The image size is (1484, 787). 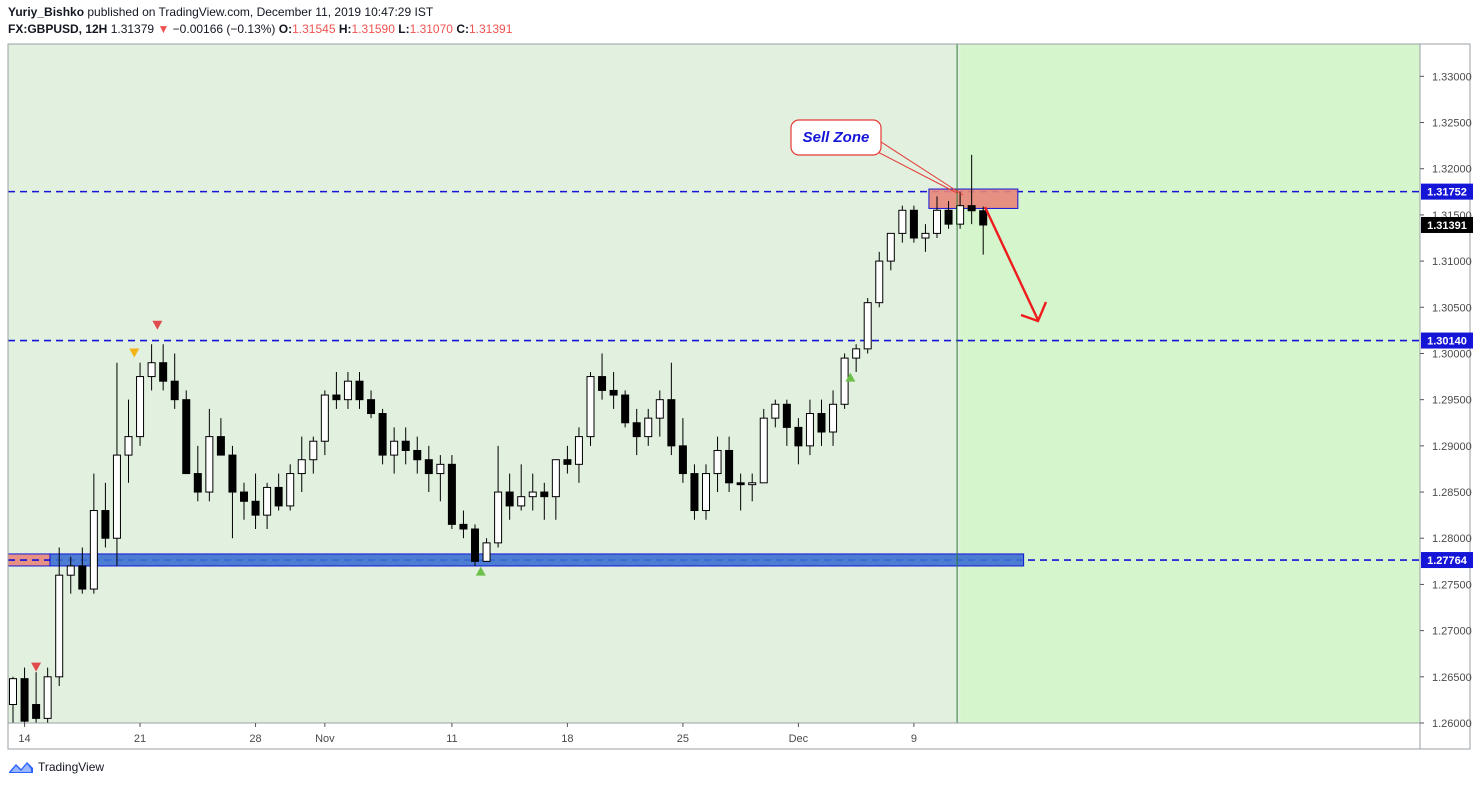 What do you see at coordinates (132, 29) in the screenshot?
I see `last-price: 1.31379` at bounding box center [132, 29].